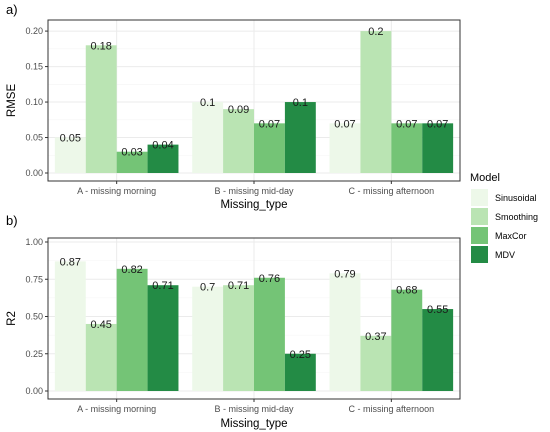  Describe the element at coordinates (505, 255) in the screenshot. I see `legend-label: MDV` at that location.